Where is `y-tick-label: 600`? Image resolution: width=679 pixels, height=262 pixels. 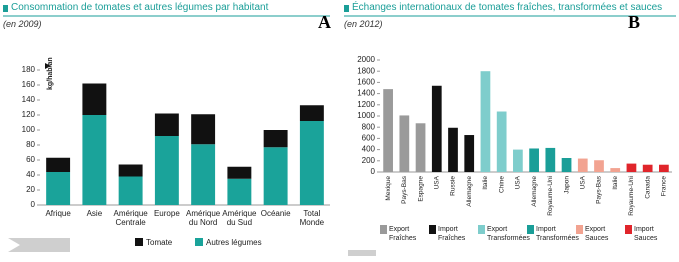
y-tick-label: 600 is located at coordinates (369, 138).